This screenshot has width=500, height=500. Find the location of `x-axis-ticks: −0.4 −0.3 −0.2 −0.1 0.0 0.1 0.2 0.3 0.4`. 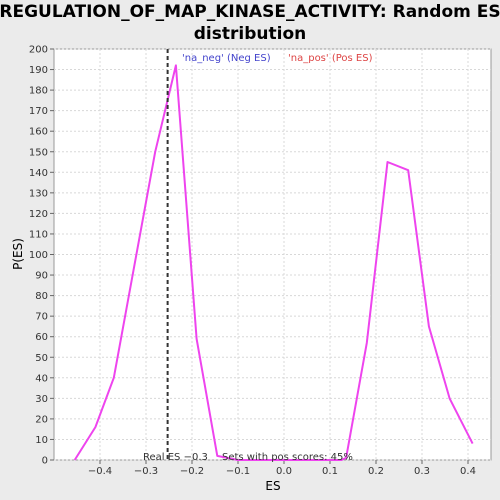

x-axis-ticks: −0.4 −0.3 −0.2 −0.1 0.0 0.1 0.2 0.3 0.4 is located at coordinates (282, 468).